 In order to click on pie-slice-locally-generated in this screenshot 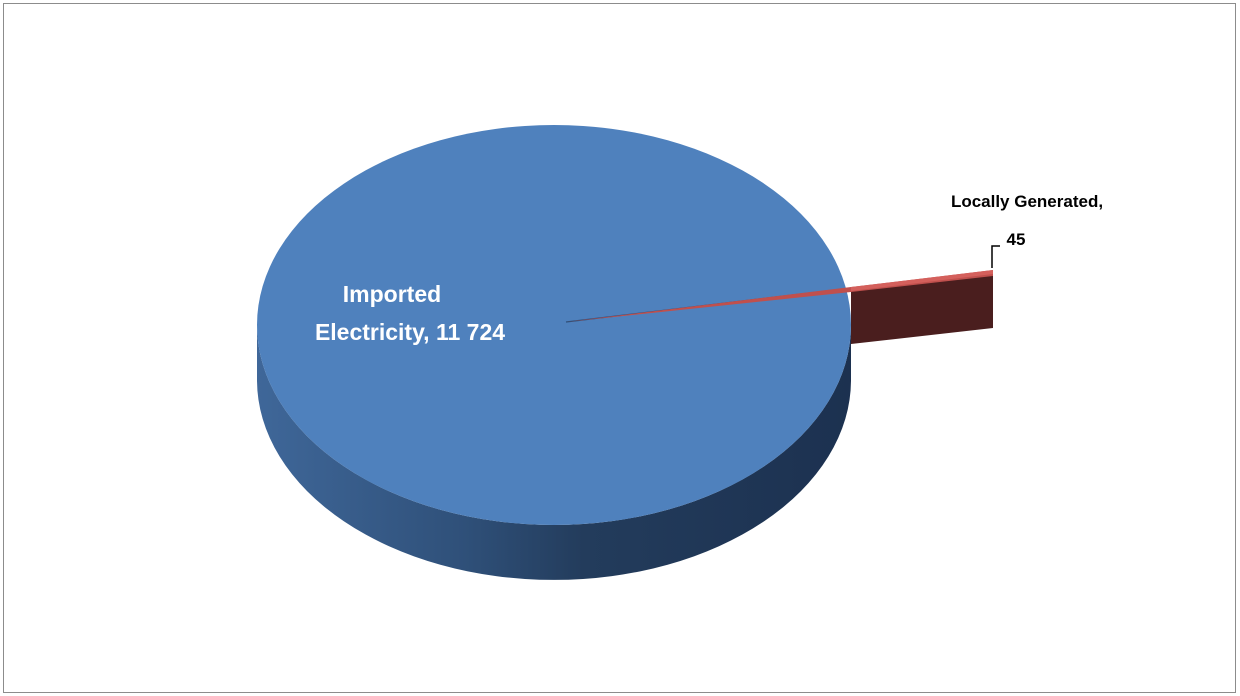, I will do `click(779, 307)`.